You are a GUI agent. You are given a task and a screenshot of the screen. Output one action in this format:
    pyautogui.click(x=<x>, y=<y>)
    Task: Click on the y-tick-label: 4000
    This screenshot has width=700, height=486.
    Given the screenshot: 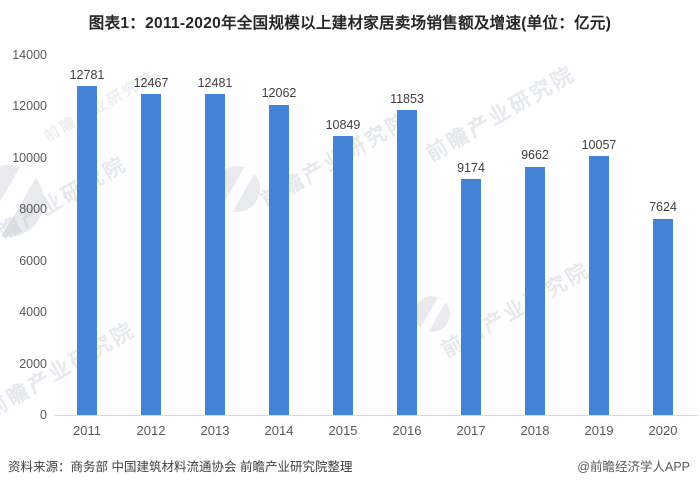 What is the action you would take?
    pyautogui.click(x=33, y=311)
    